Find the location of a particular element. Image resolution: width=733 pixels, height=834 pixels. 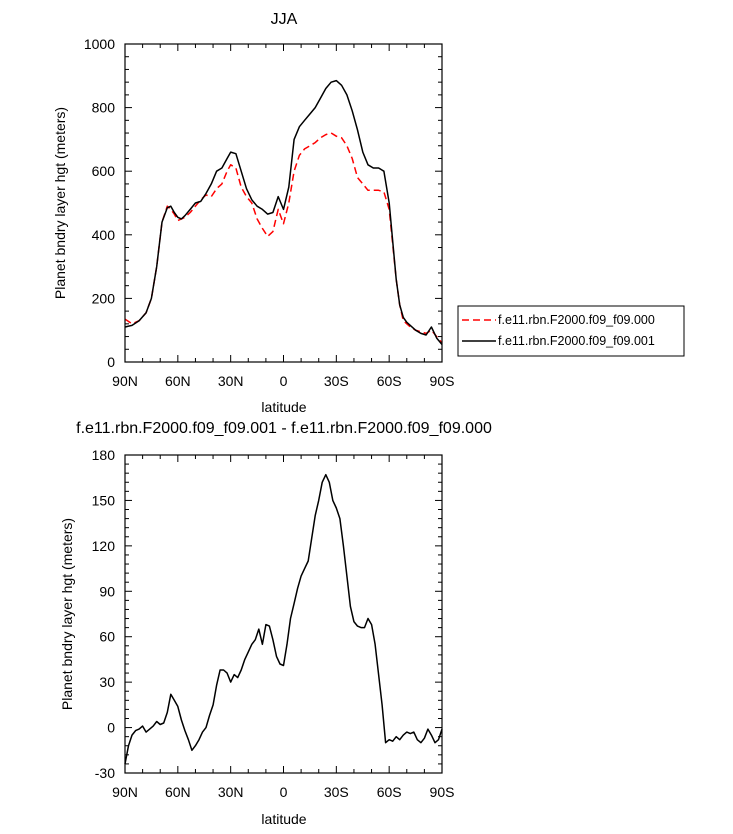

legend-label-series-001: f.e11.rbn.F2000.f09_f09.001 is located at coordinates (576, 341).